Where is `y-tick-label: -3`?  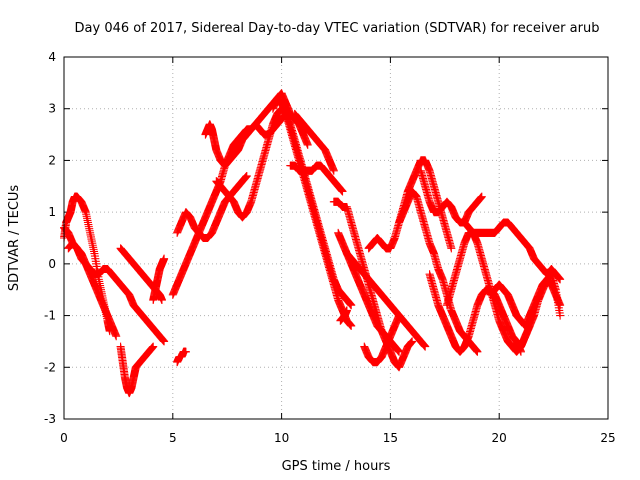 y-tick-label: -3 is located at coordinates (50, 419).